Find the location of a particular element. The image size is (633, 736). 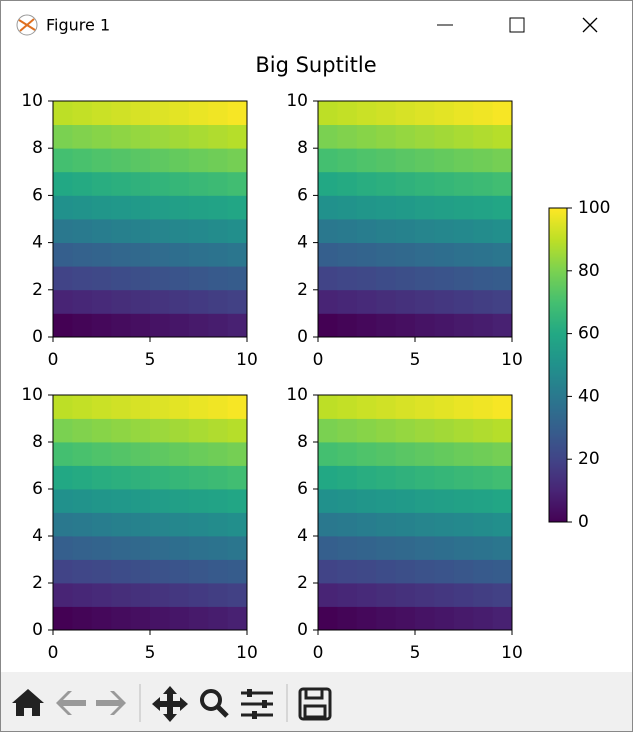

configure-button is located at coordinates (257, 704).